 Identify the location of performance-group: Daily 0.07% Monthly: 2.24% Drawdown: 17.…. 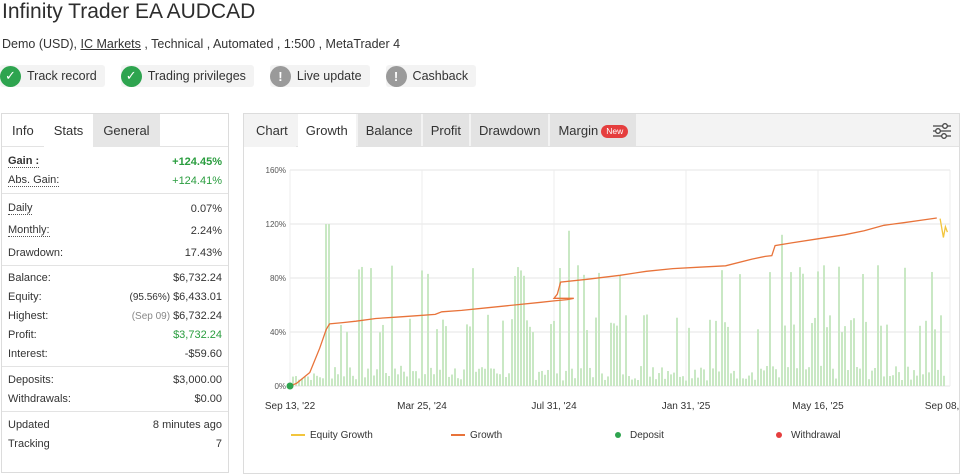
(115, 230).